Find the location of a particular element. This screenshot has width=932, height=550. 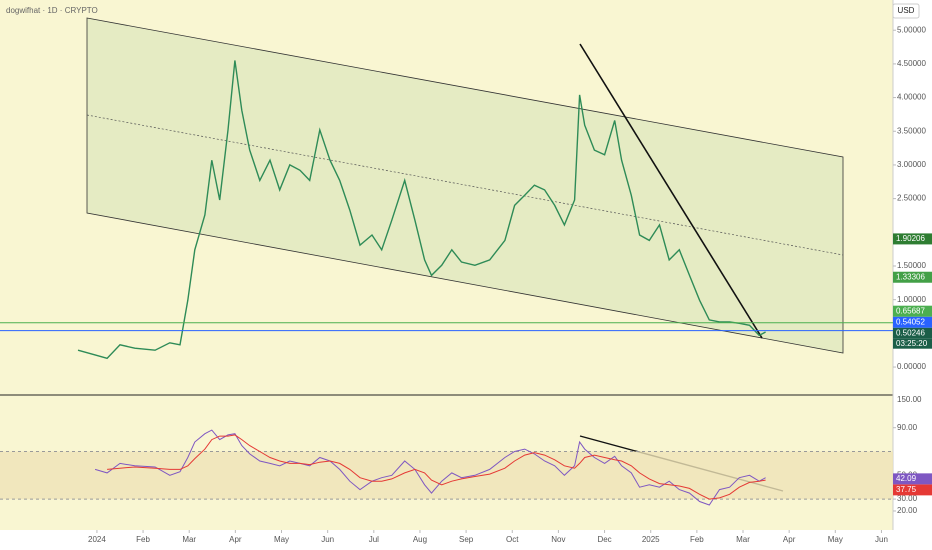

currency-button is located at coordinates (906, 11).